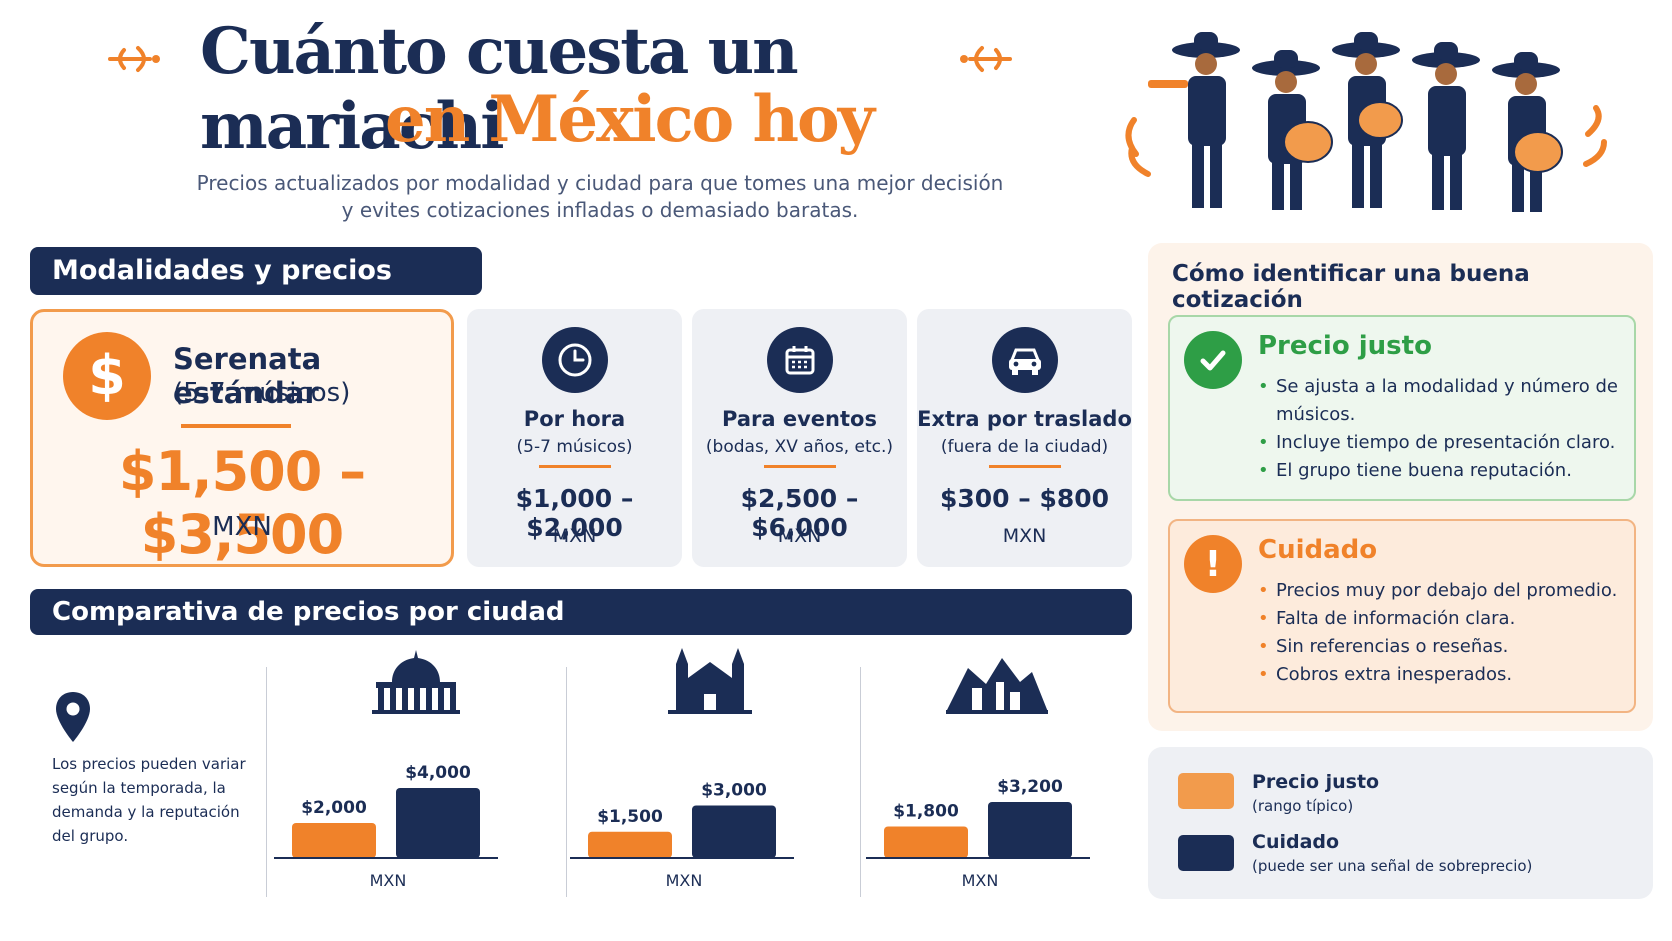 The width and height of the screenshot is (1672, 941). I want to click on location-pin-icon, so click(73, 719).